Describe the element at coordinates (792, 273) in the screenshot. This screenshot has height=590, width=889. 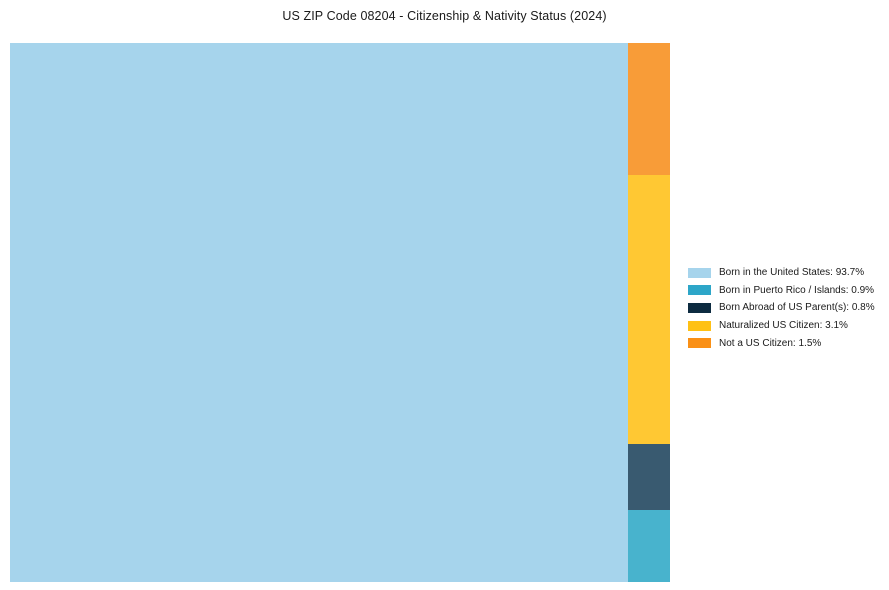
I see `legend-label-born-in-the-united-states: Born in the United States: 93.7%` at that location.